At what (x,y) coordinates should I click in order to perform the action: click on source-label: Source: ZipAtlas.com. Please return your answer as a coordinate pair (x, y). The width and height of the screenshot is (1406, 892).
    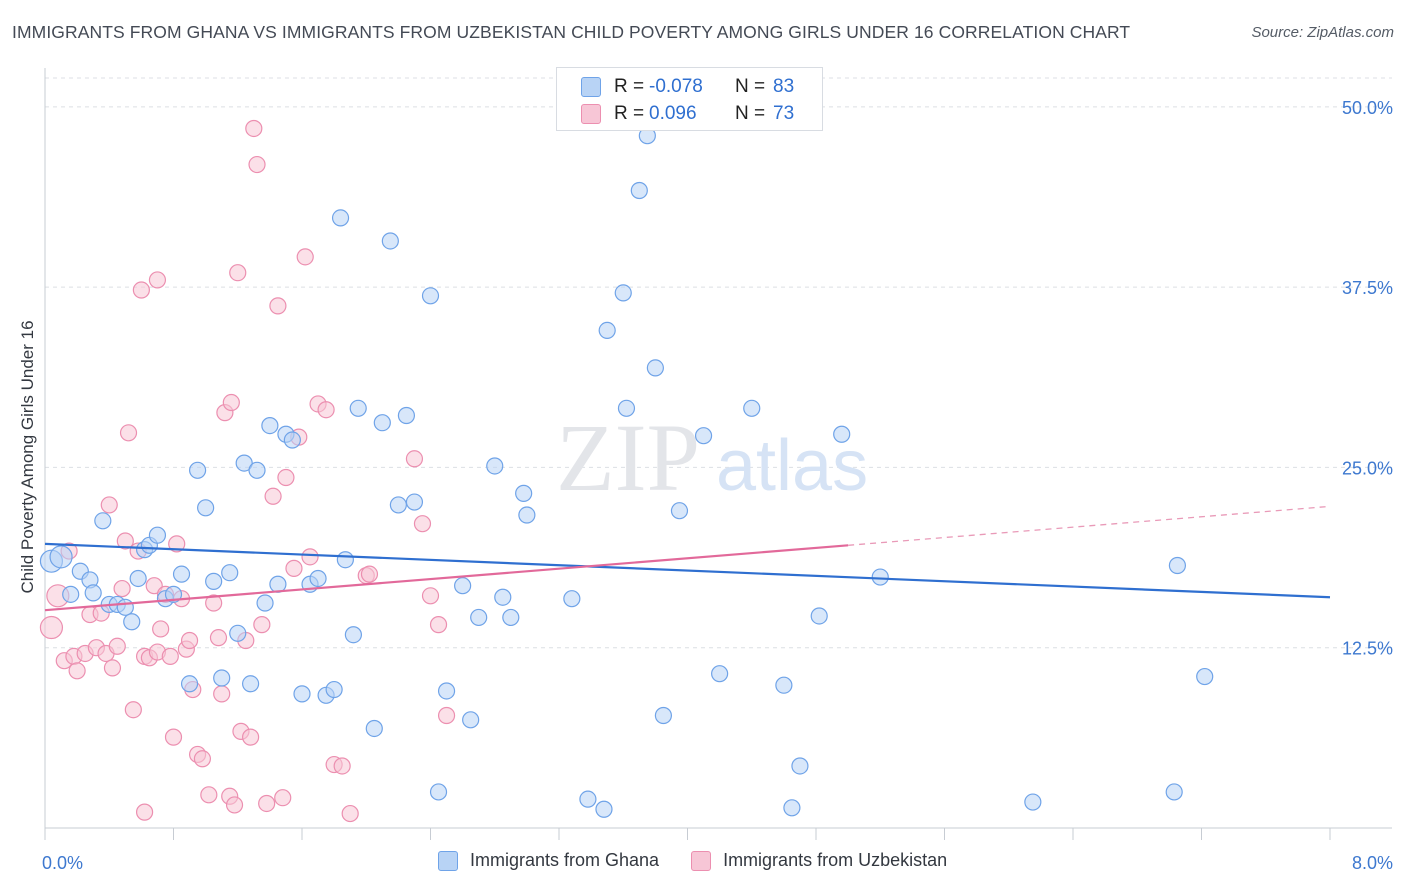
    Looking at the image, I should click on (1322, 32).